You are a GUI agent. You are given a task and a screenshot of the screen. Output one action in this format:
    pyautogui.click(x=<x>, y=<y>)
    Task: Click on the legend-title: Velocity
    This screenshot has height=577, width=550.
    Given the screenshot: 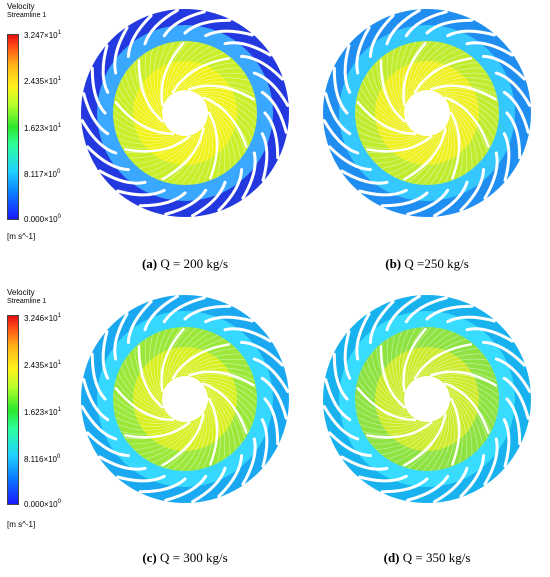 What is the action you would take?
    pyautogui.click(x=21, y=292)
    